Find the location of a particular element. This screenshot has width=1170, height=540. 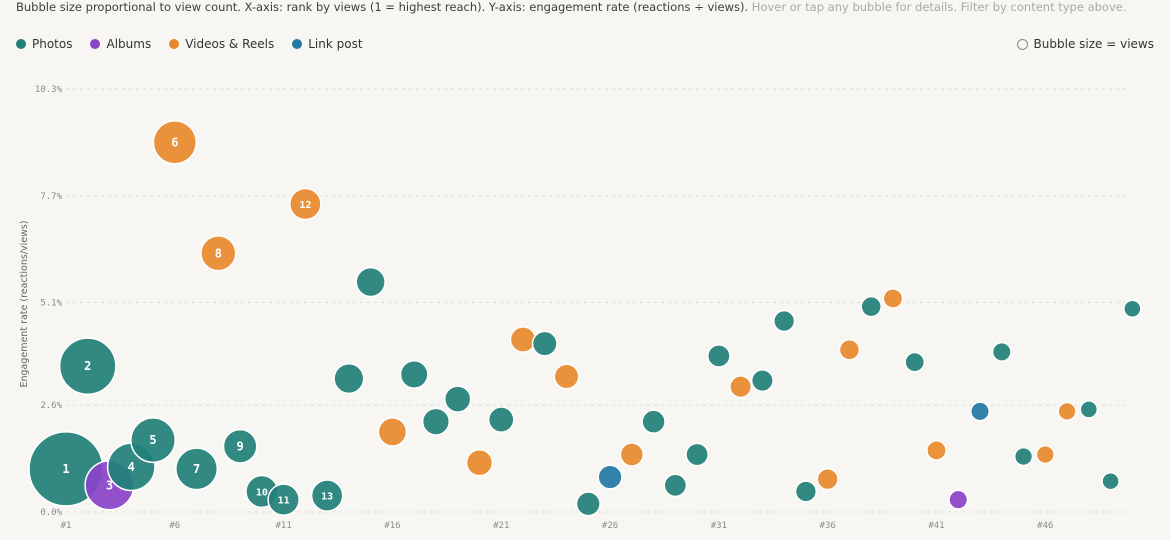

y-tick-label: 7.7% is located at coordinates (51, 197).